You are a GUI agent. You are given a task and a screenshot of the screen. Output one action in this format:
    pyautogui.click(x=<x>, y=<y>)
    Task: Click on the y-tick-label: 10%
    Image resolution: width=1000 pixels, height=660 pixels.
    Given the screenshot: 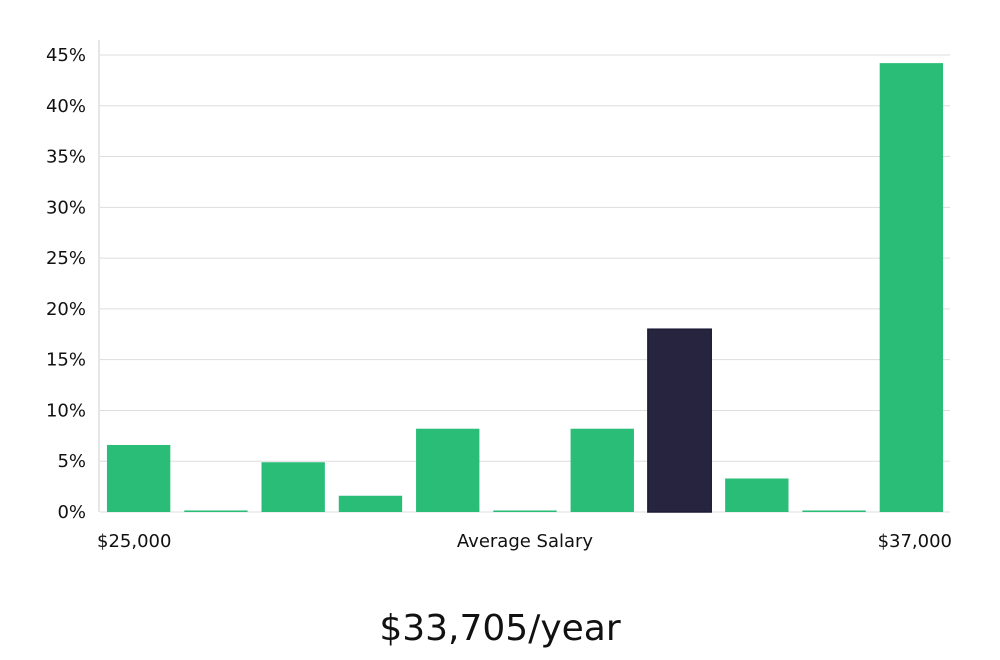 What is the action you would take?
    pyautogui.click(x=66, y=410)
    